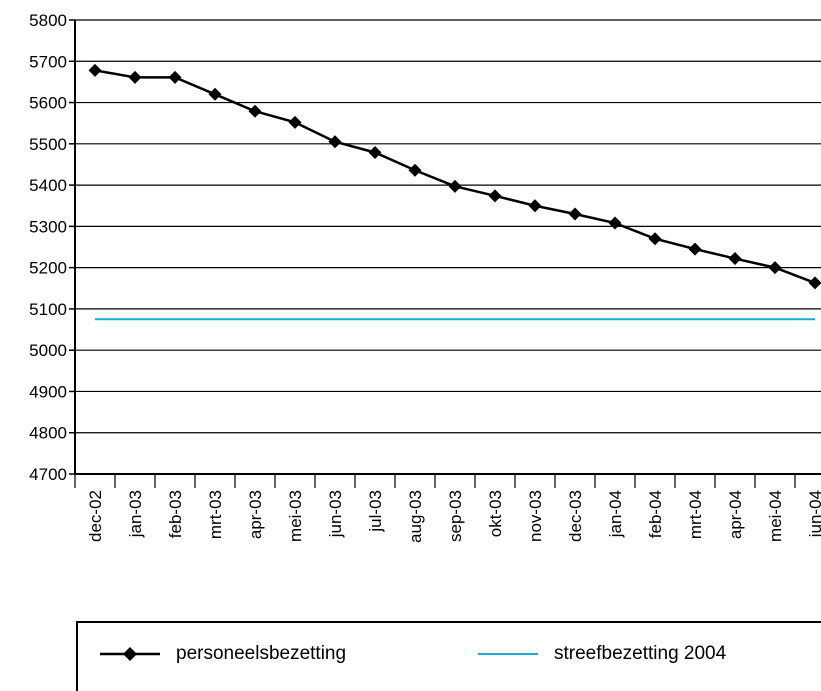  What do you see at coordinates (415, 516) in the screenshot?
I see `x-tick-label: aug-03` at bounding box center [415, 516].